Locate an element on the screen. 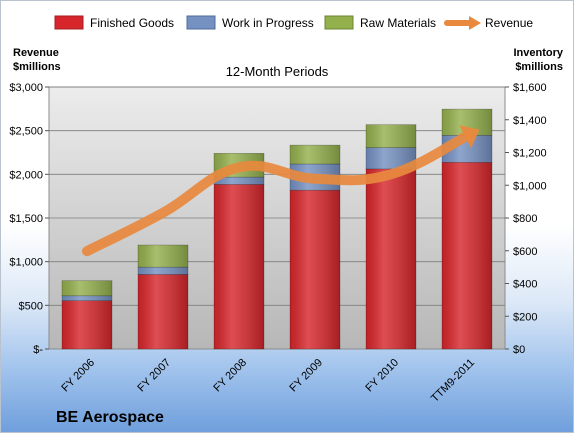  left-tick-label: $- is located at coordinates (38, 350).